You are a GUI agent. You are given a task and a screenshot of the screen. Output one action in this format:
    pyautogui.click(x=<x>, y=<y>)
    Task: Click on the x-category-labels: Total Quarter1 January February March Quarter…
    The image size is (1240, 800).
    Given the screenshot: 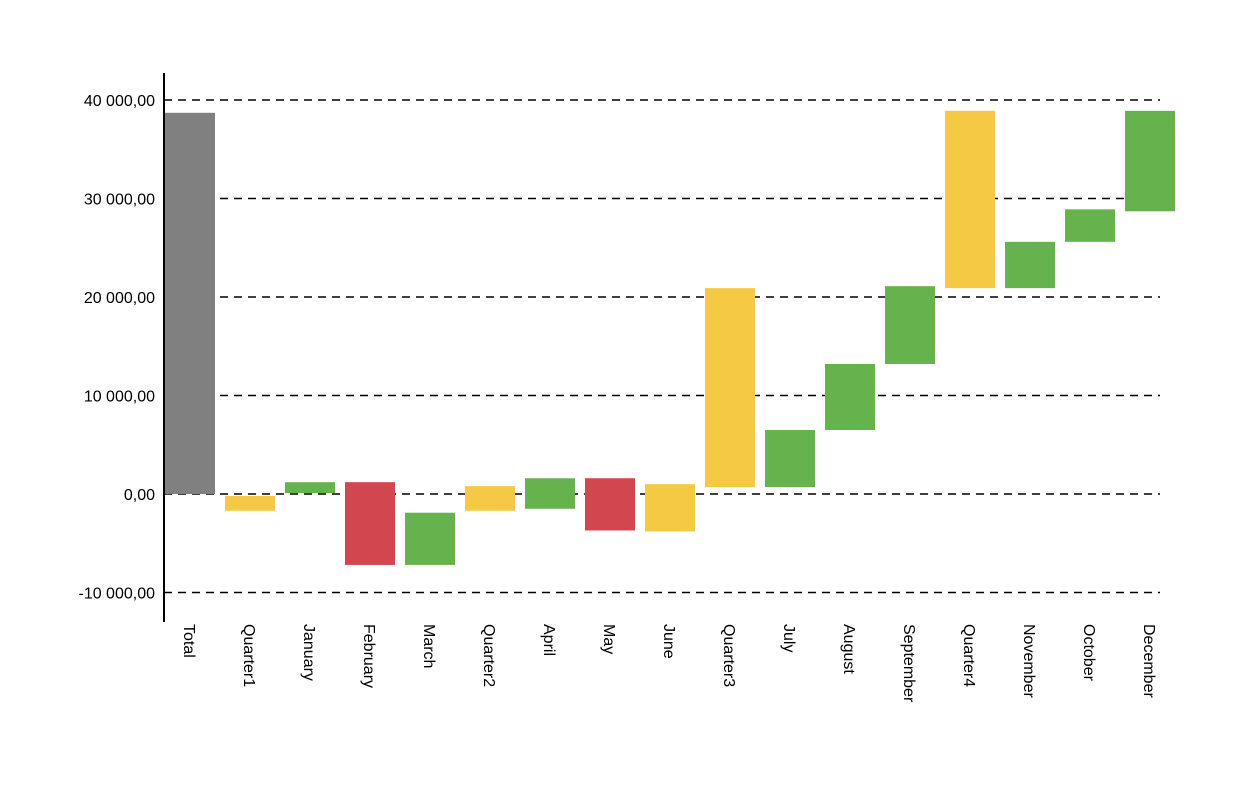 What is the action you would take?
    pyautogui.click(x=668, y=663)
    